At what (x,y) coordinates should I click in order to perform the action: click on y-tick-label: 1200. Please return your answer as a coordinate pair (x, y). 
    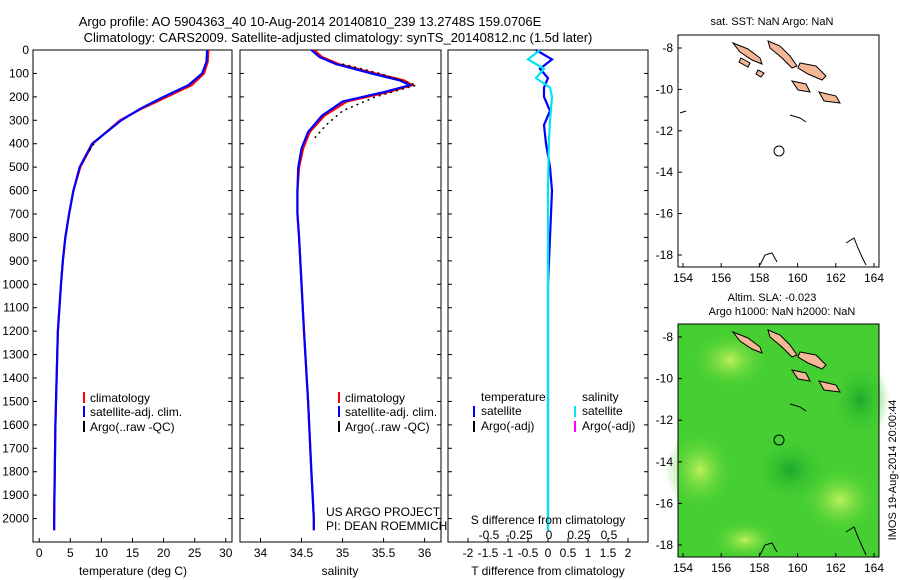
    Looking at the image, I should click on (15, 331).